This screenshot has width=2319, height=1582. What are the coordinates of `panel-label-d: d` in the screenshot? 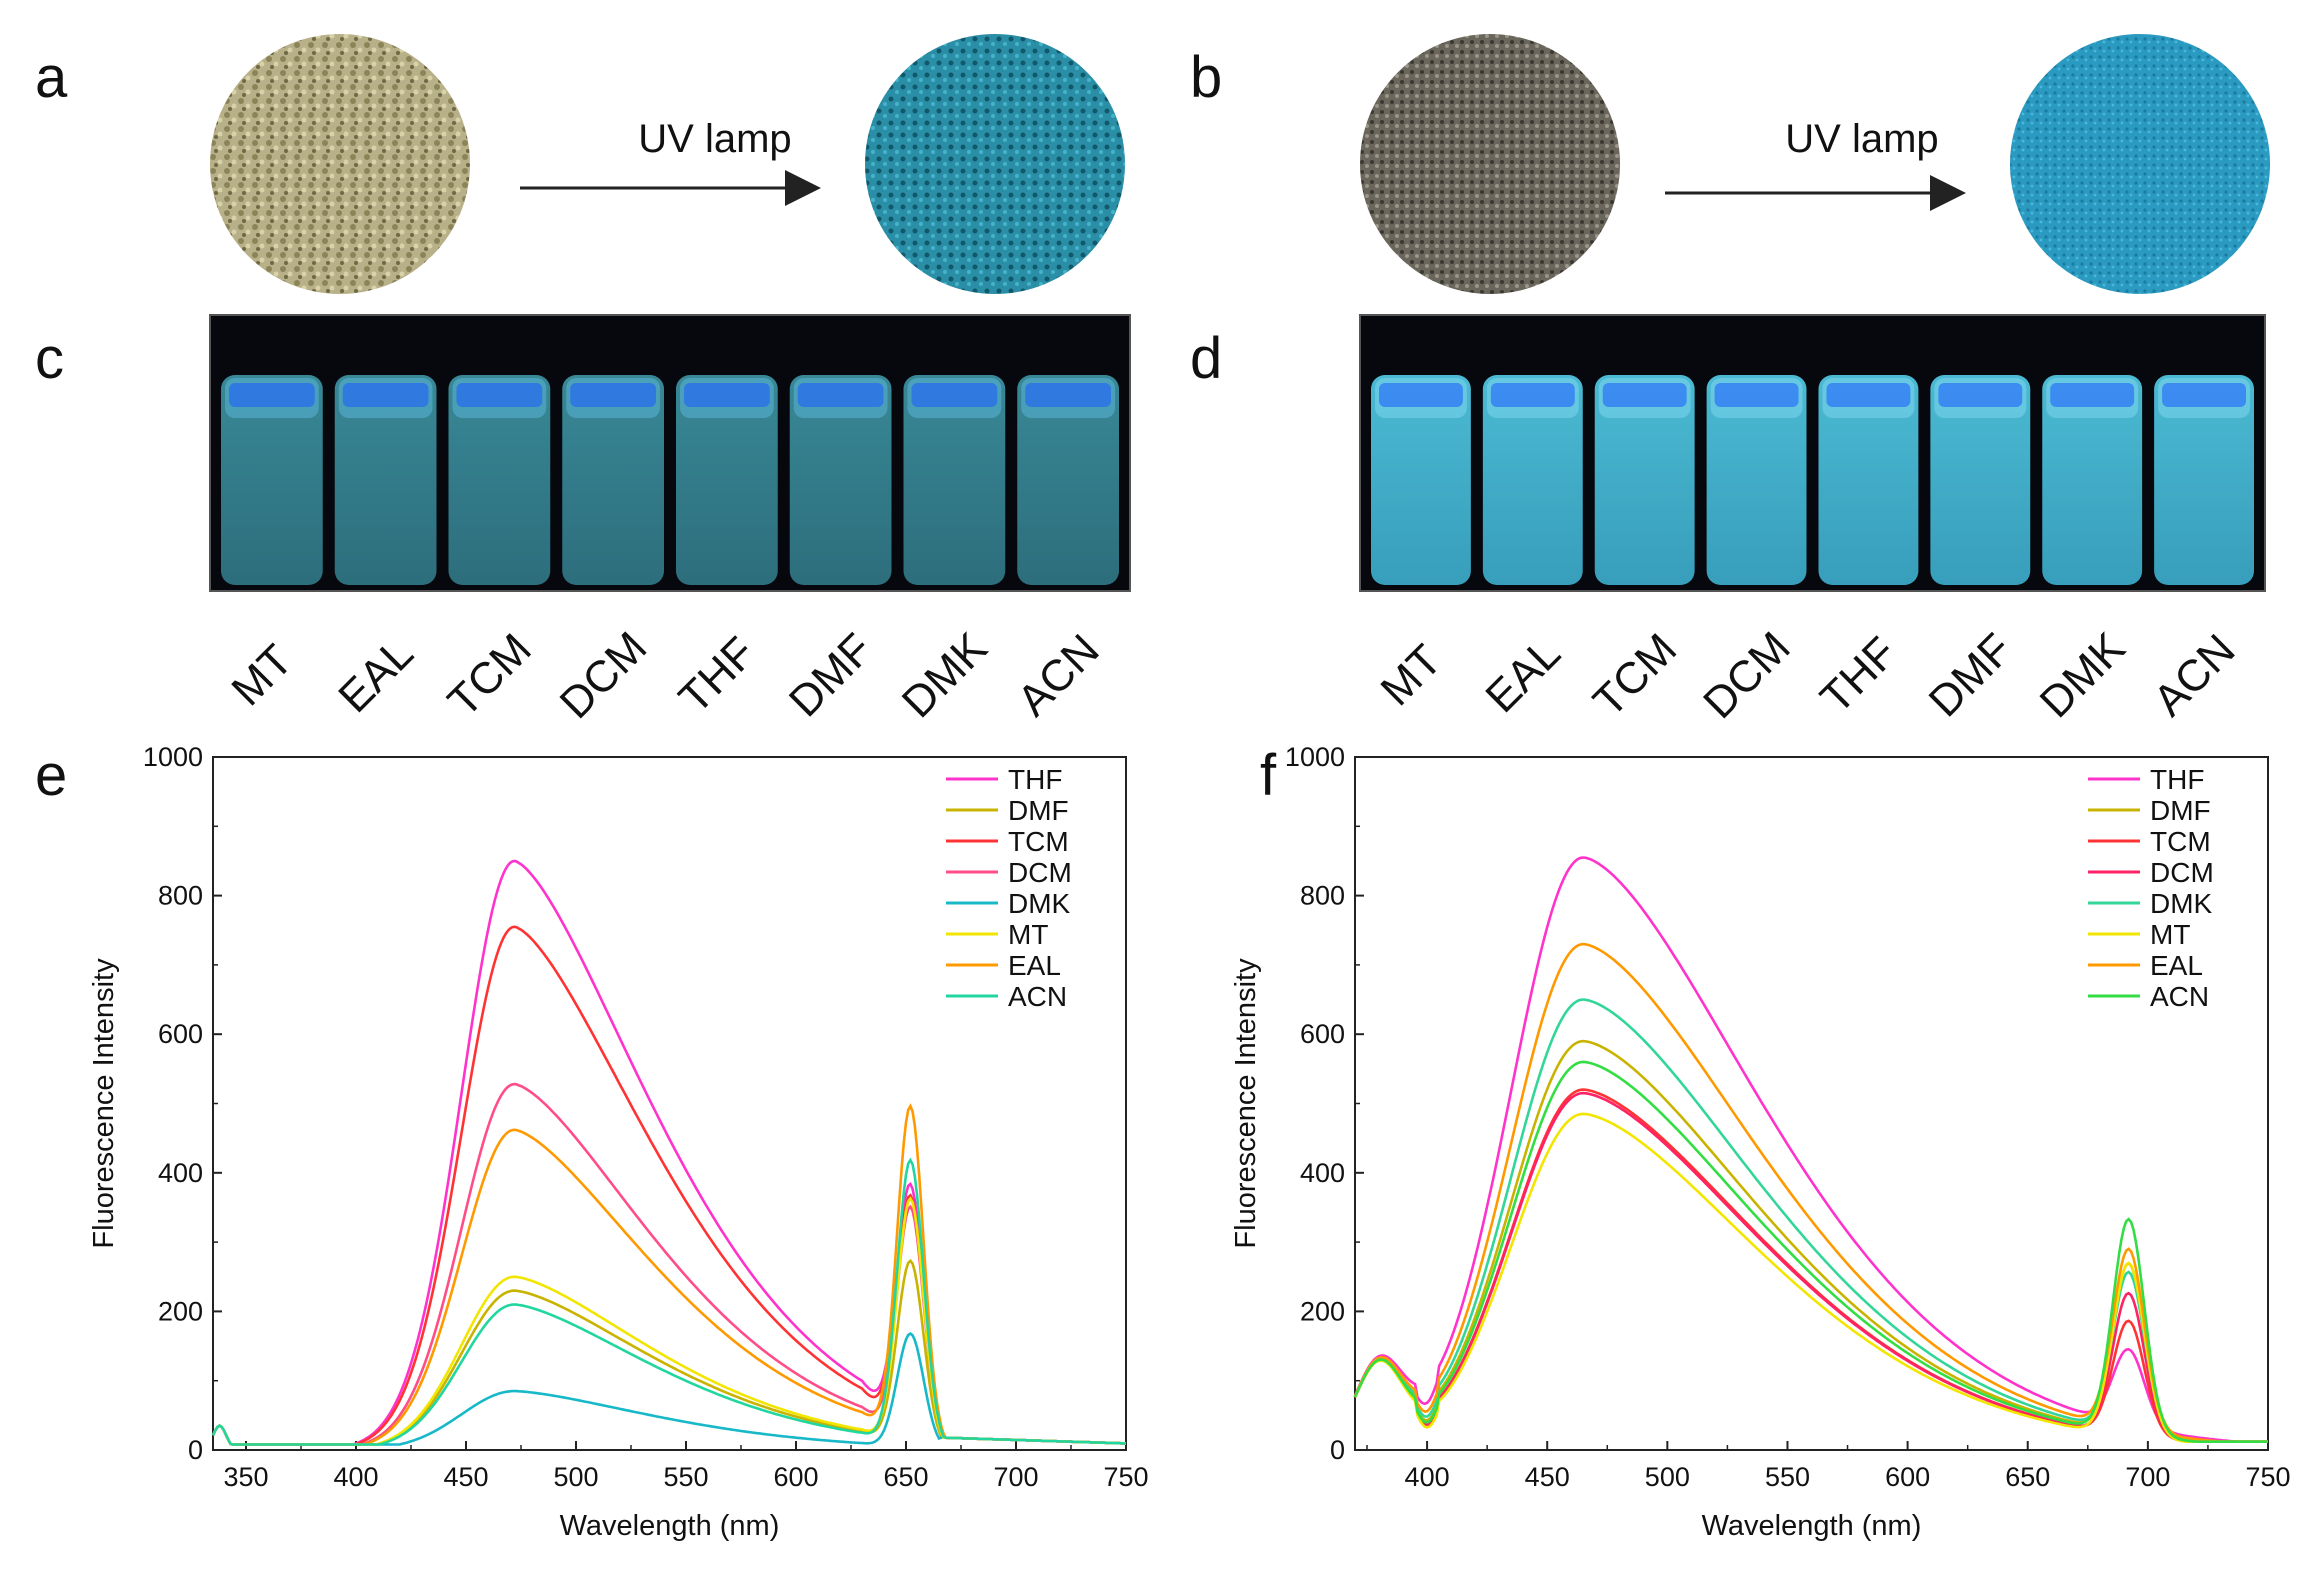 It's located at (1206, 358).